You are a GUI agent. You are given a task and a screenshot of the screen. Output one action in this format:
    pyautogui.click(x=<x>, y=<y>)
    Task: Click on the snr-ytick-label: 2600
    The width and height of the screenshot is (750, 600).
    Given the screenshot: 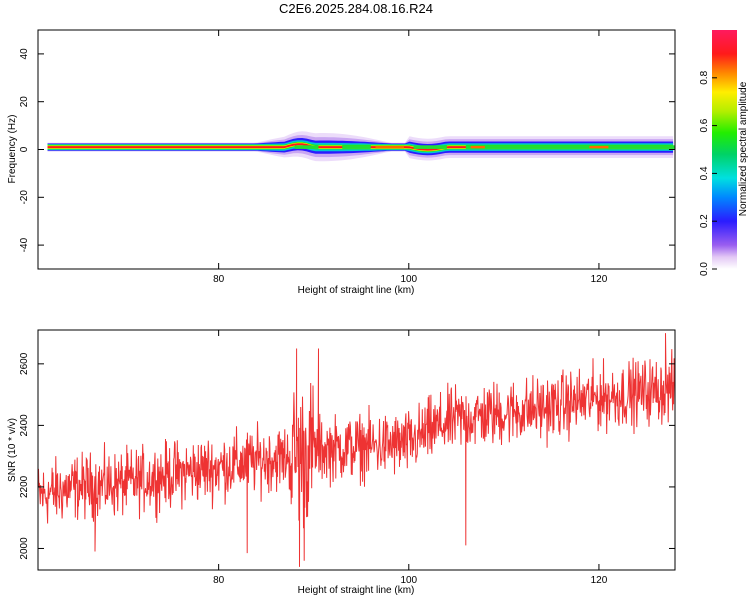 What is the action you would take?
    pyautogui.click(x=24, y=363)
    